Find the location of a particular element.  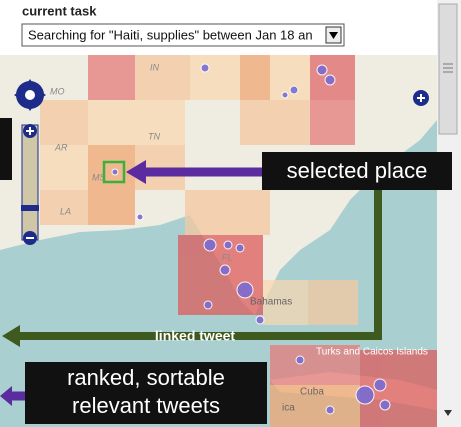

pan-center is located at coordinates (30, 95).